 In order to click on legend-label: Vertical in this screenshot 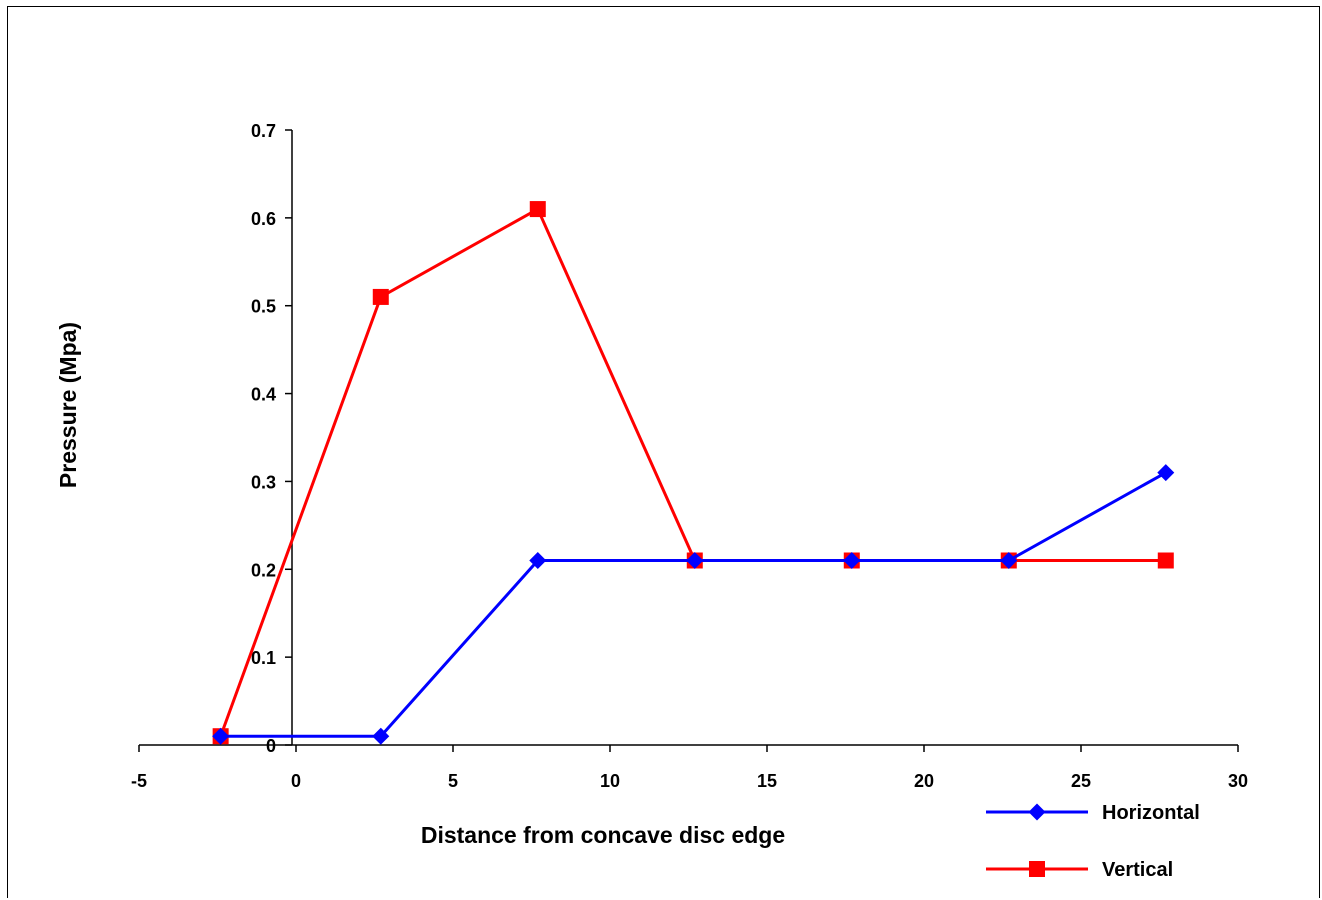, I will do `click(1137, 870)`.